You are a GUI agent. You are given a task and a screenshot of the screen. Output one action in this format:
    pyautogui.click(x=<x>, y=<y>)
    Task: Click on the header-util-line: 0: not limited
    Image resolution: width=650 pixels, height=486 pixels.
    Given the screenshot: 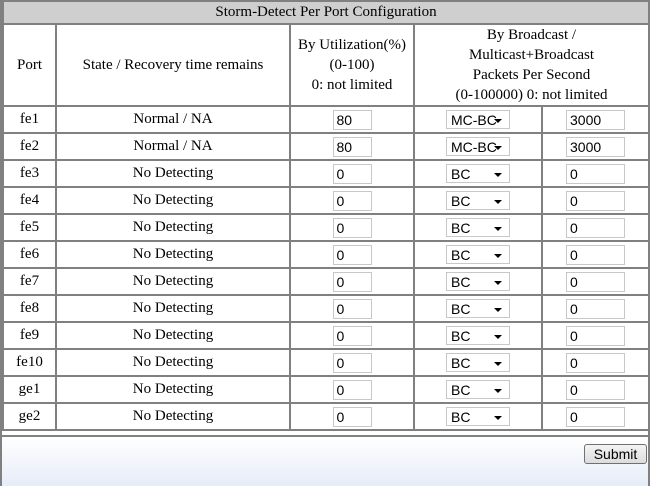 What is the action you would take?
    pyautogui.click(x=352, y=85)
    